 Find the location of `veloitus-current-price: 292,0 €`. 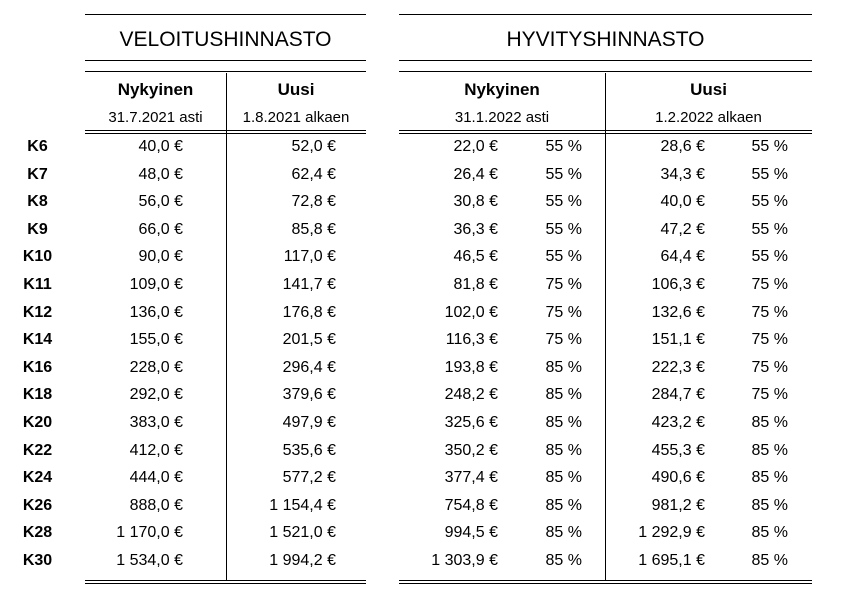

veloitus-current-price: 292,0 € is located at coordinates (156, 394).